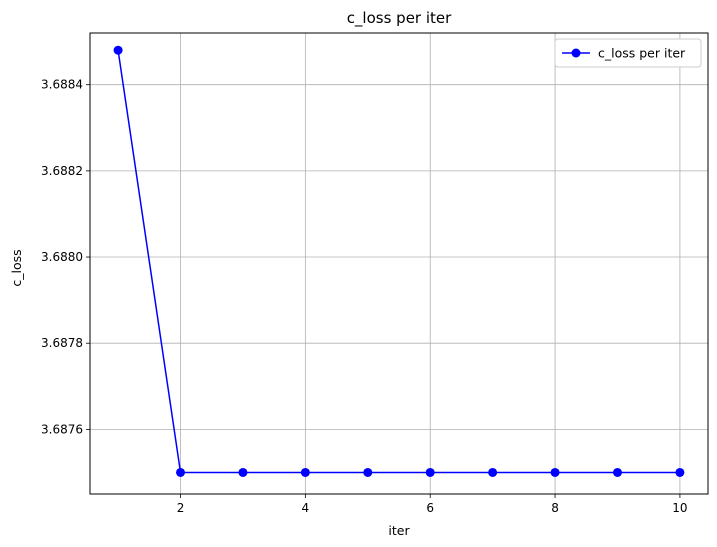 Image resolution: width=717 pixels, height=547 pixels. Describe the element at coordinates (642, 53) in the screenshot. I see `legend-label: c_loss per iter` at that location.